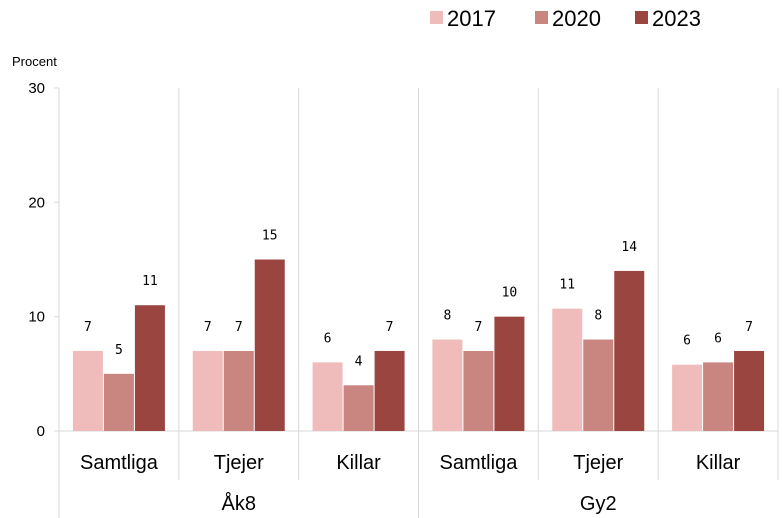  What do you see at coordinates (676, 18) in the screenshot?
I see `legend-label: 2023` at bounding box center [676, 18].